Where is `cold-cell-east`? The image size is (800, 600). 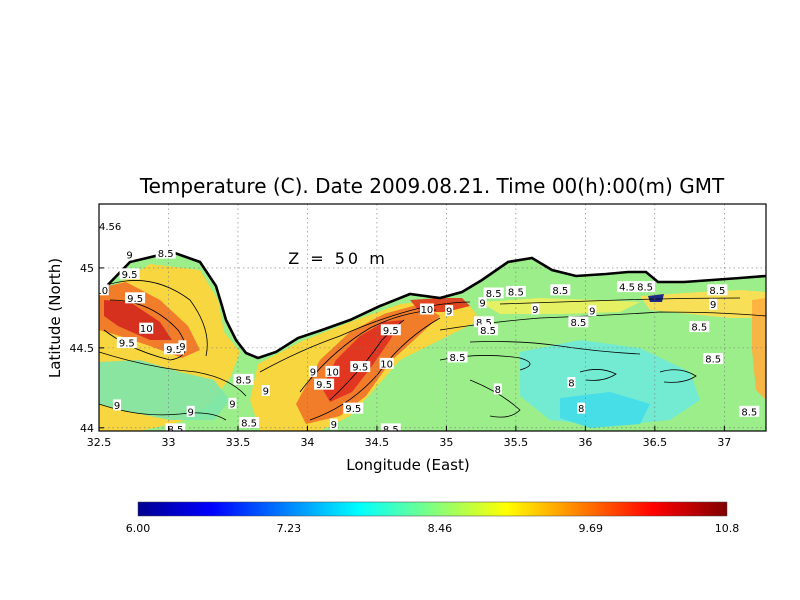 cold-cell-east is located at coordinates (656, 298).